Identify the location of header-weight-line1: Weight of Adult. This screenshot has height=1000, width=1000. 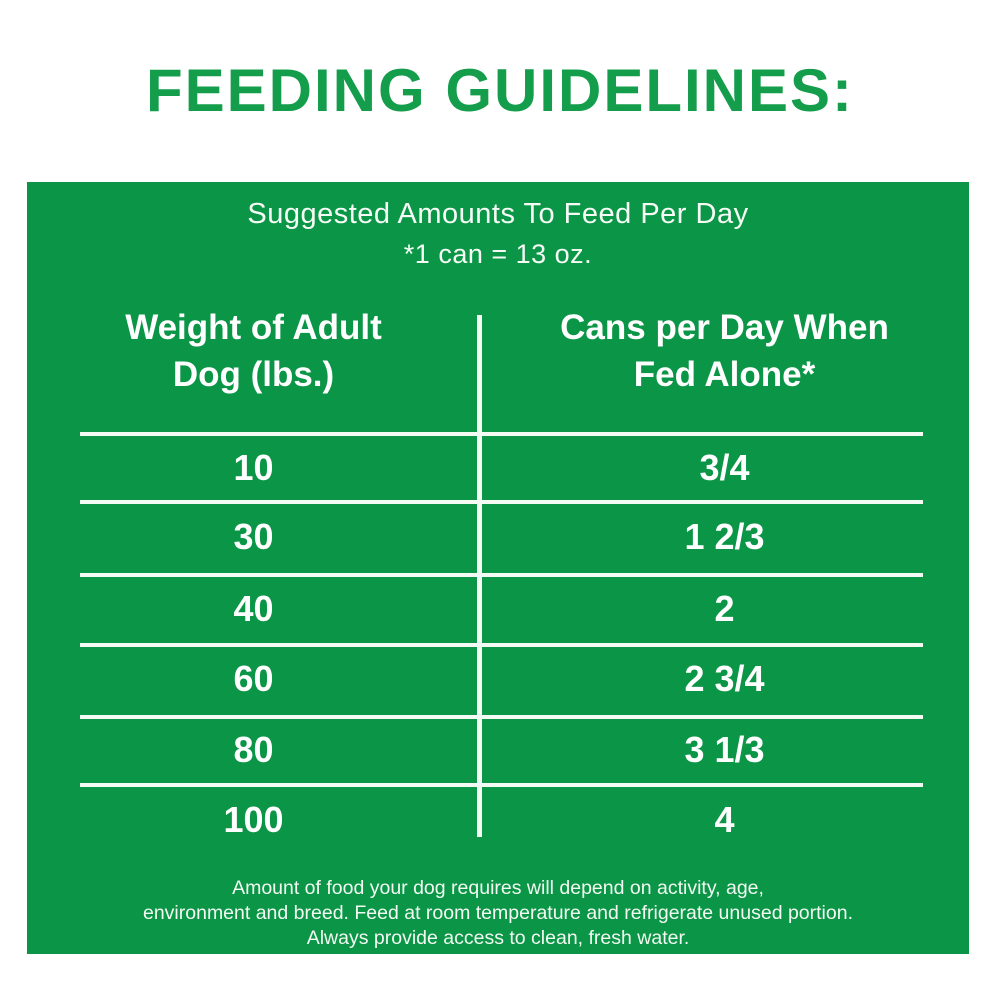
(253, 327).